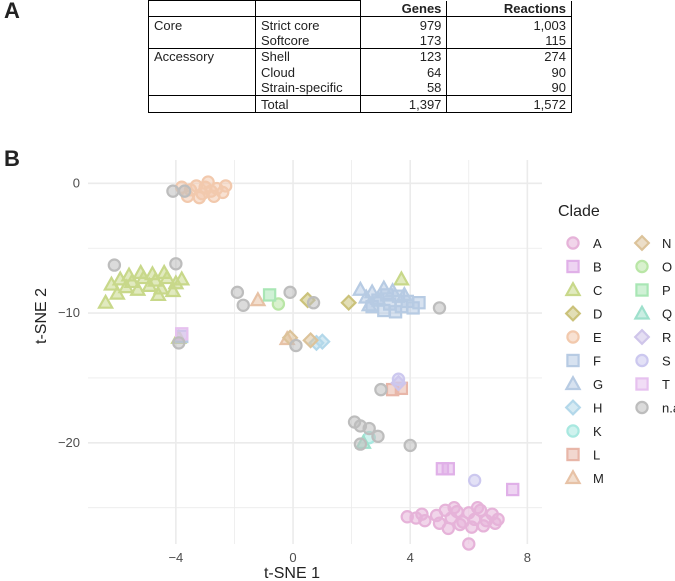 This screenshot has width=675, height=581. Describe the element at coordinates (573, 313) in the screenshot. I see `legend-key-D` at that location.